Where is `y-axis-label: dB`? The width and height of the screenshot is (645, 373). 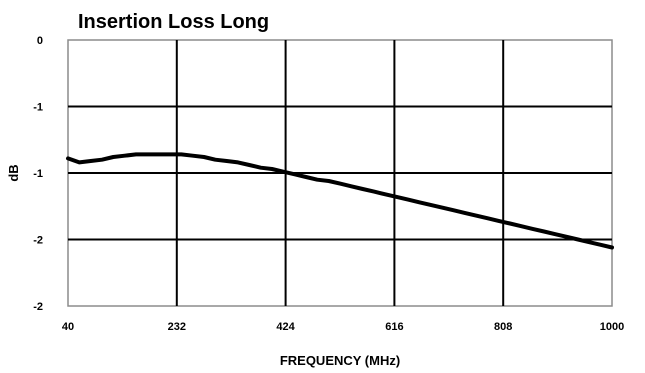 y-axis-label: dB is located at coordinates (13, 172).